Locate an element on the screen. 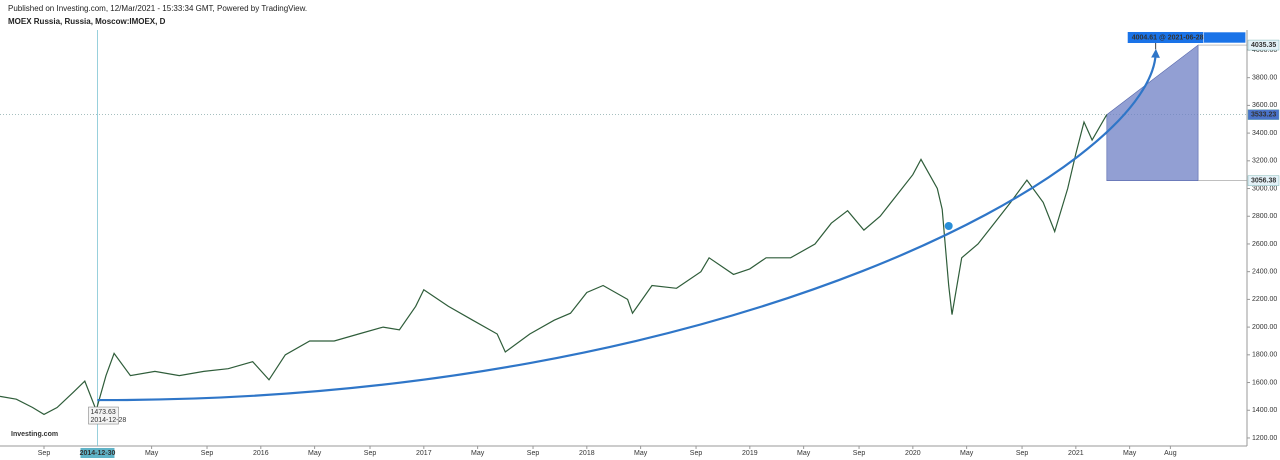 The height and width of the screenshot is (460, 1280). trend-label-box is located at coordinates (1225, 37).